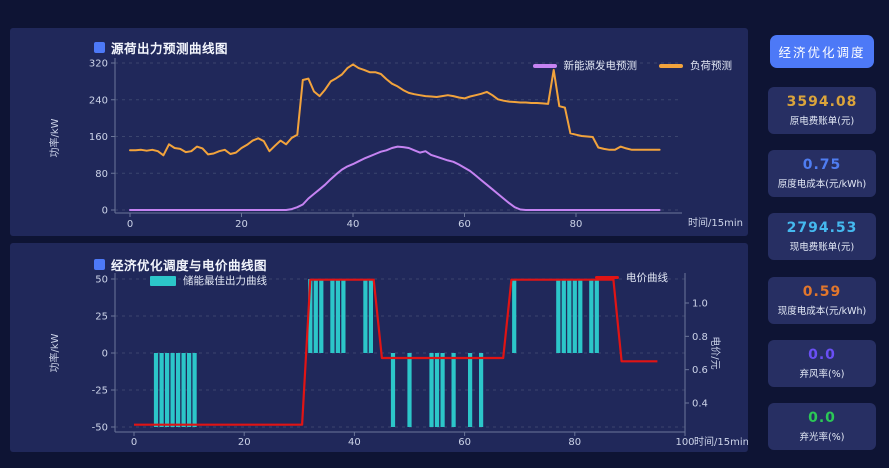 Image resolution: width=889 pixels, height=468 pixels. I want to click on svg-text: 1.0, so click(700, 303).